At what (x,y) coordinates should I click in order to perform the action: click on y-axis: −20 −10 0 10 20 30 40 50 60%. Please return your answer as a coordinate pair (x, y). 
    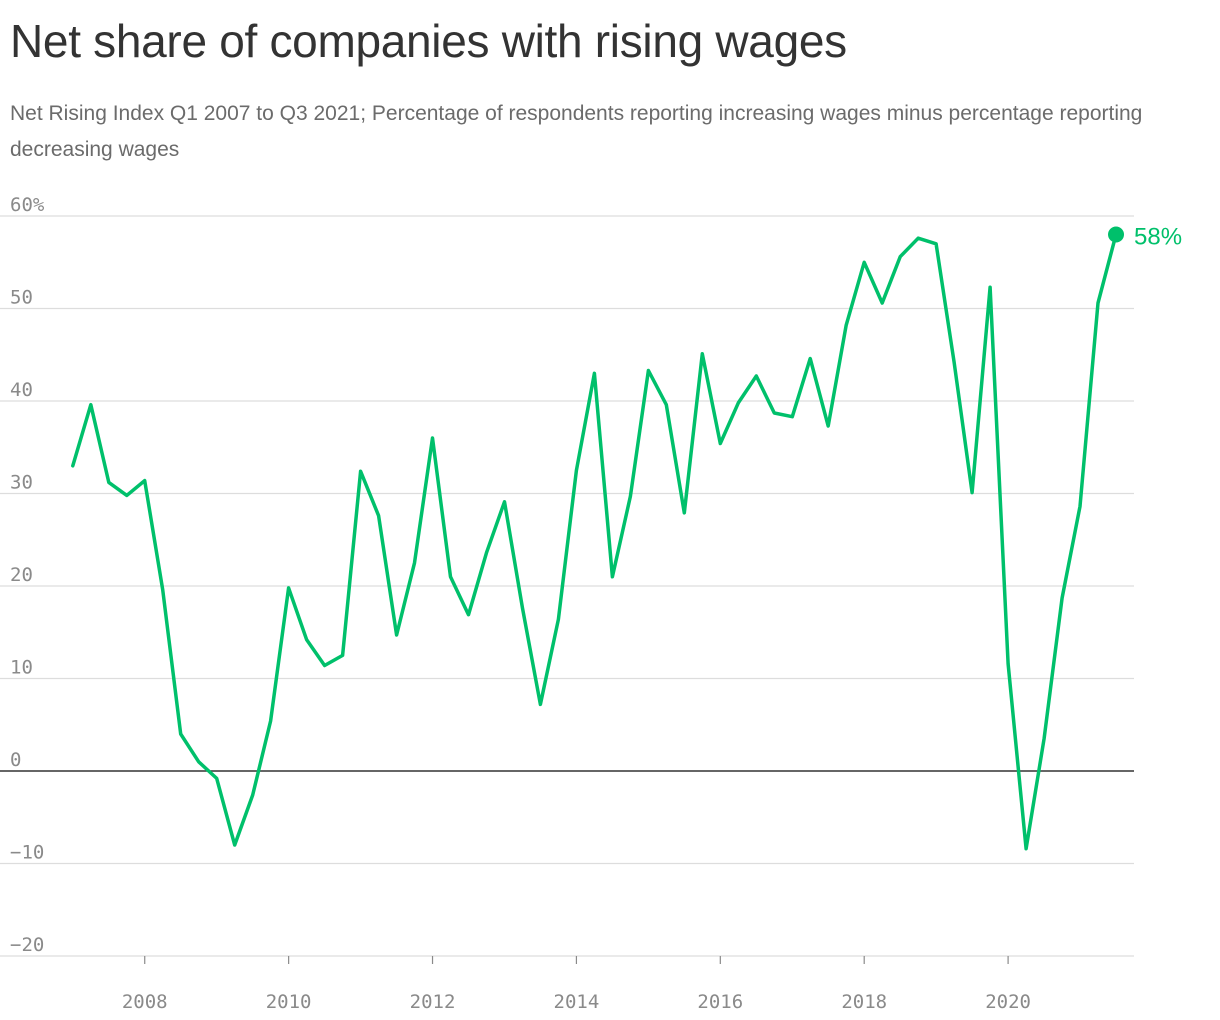
    Looking at the image, I should click on (27, 575).